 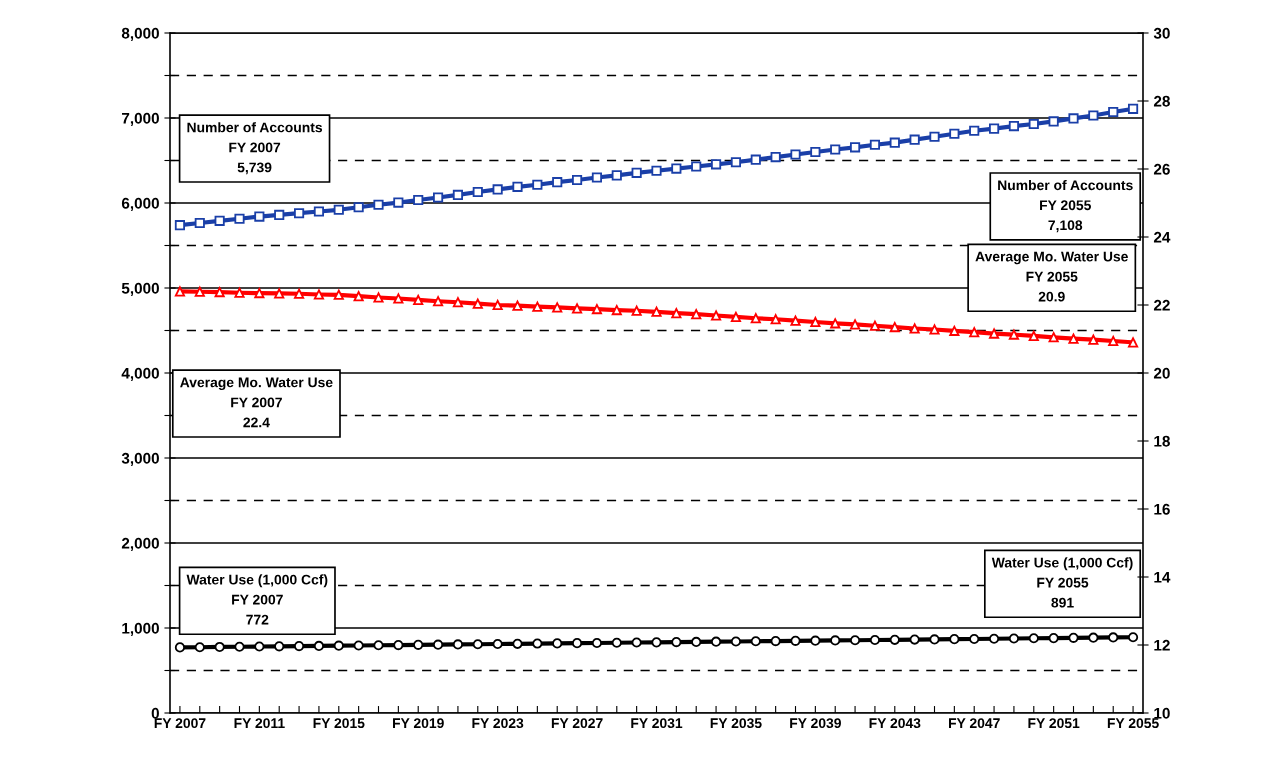 What do you see at coordinates (140, 544) in the screenshot?
I see `y-tick-label: 2,000` at bounding box center [140, 544].